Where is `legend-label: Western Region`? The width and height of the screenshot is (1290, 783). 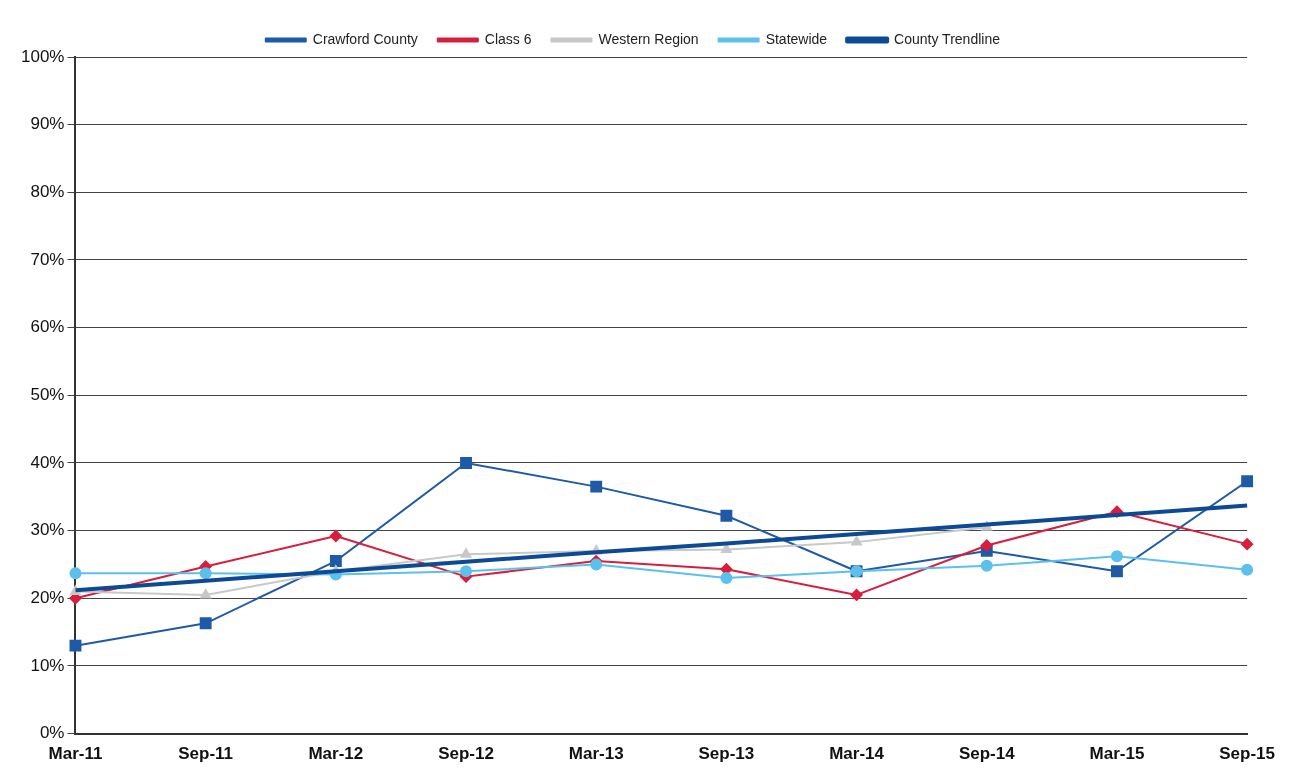 legend-label: Western Region is located at coordinates (648, 38).